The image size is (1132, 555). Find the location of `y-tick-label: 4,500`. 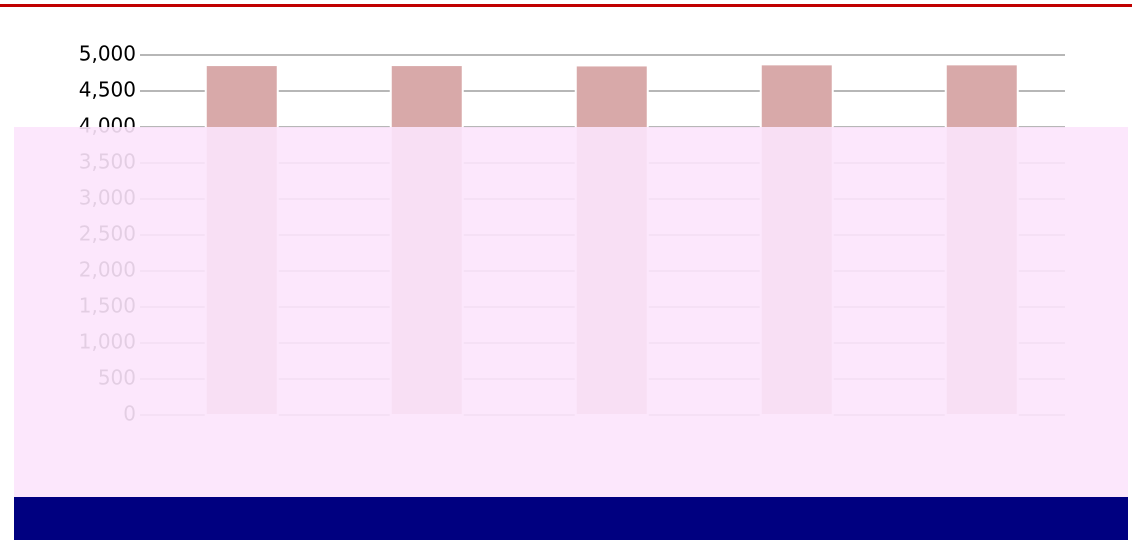

y-tick-label: 4,500 is located at coordinates (107, 90).